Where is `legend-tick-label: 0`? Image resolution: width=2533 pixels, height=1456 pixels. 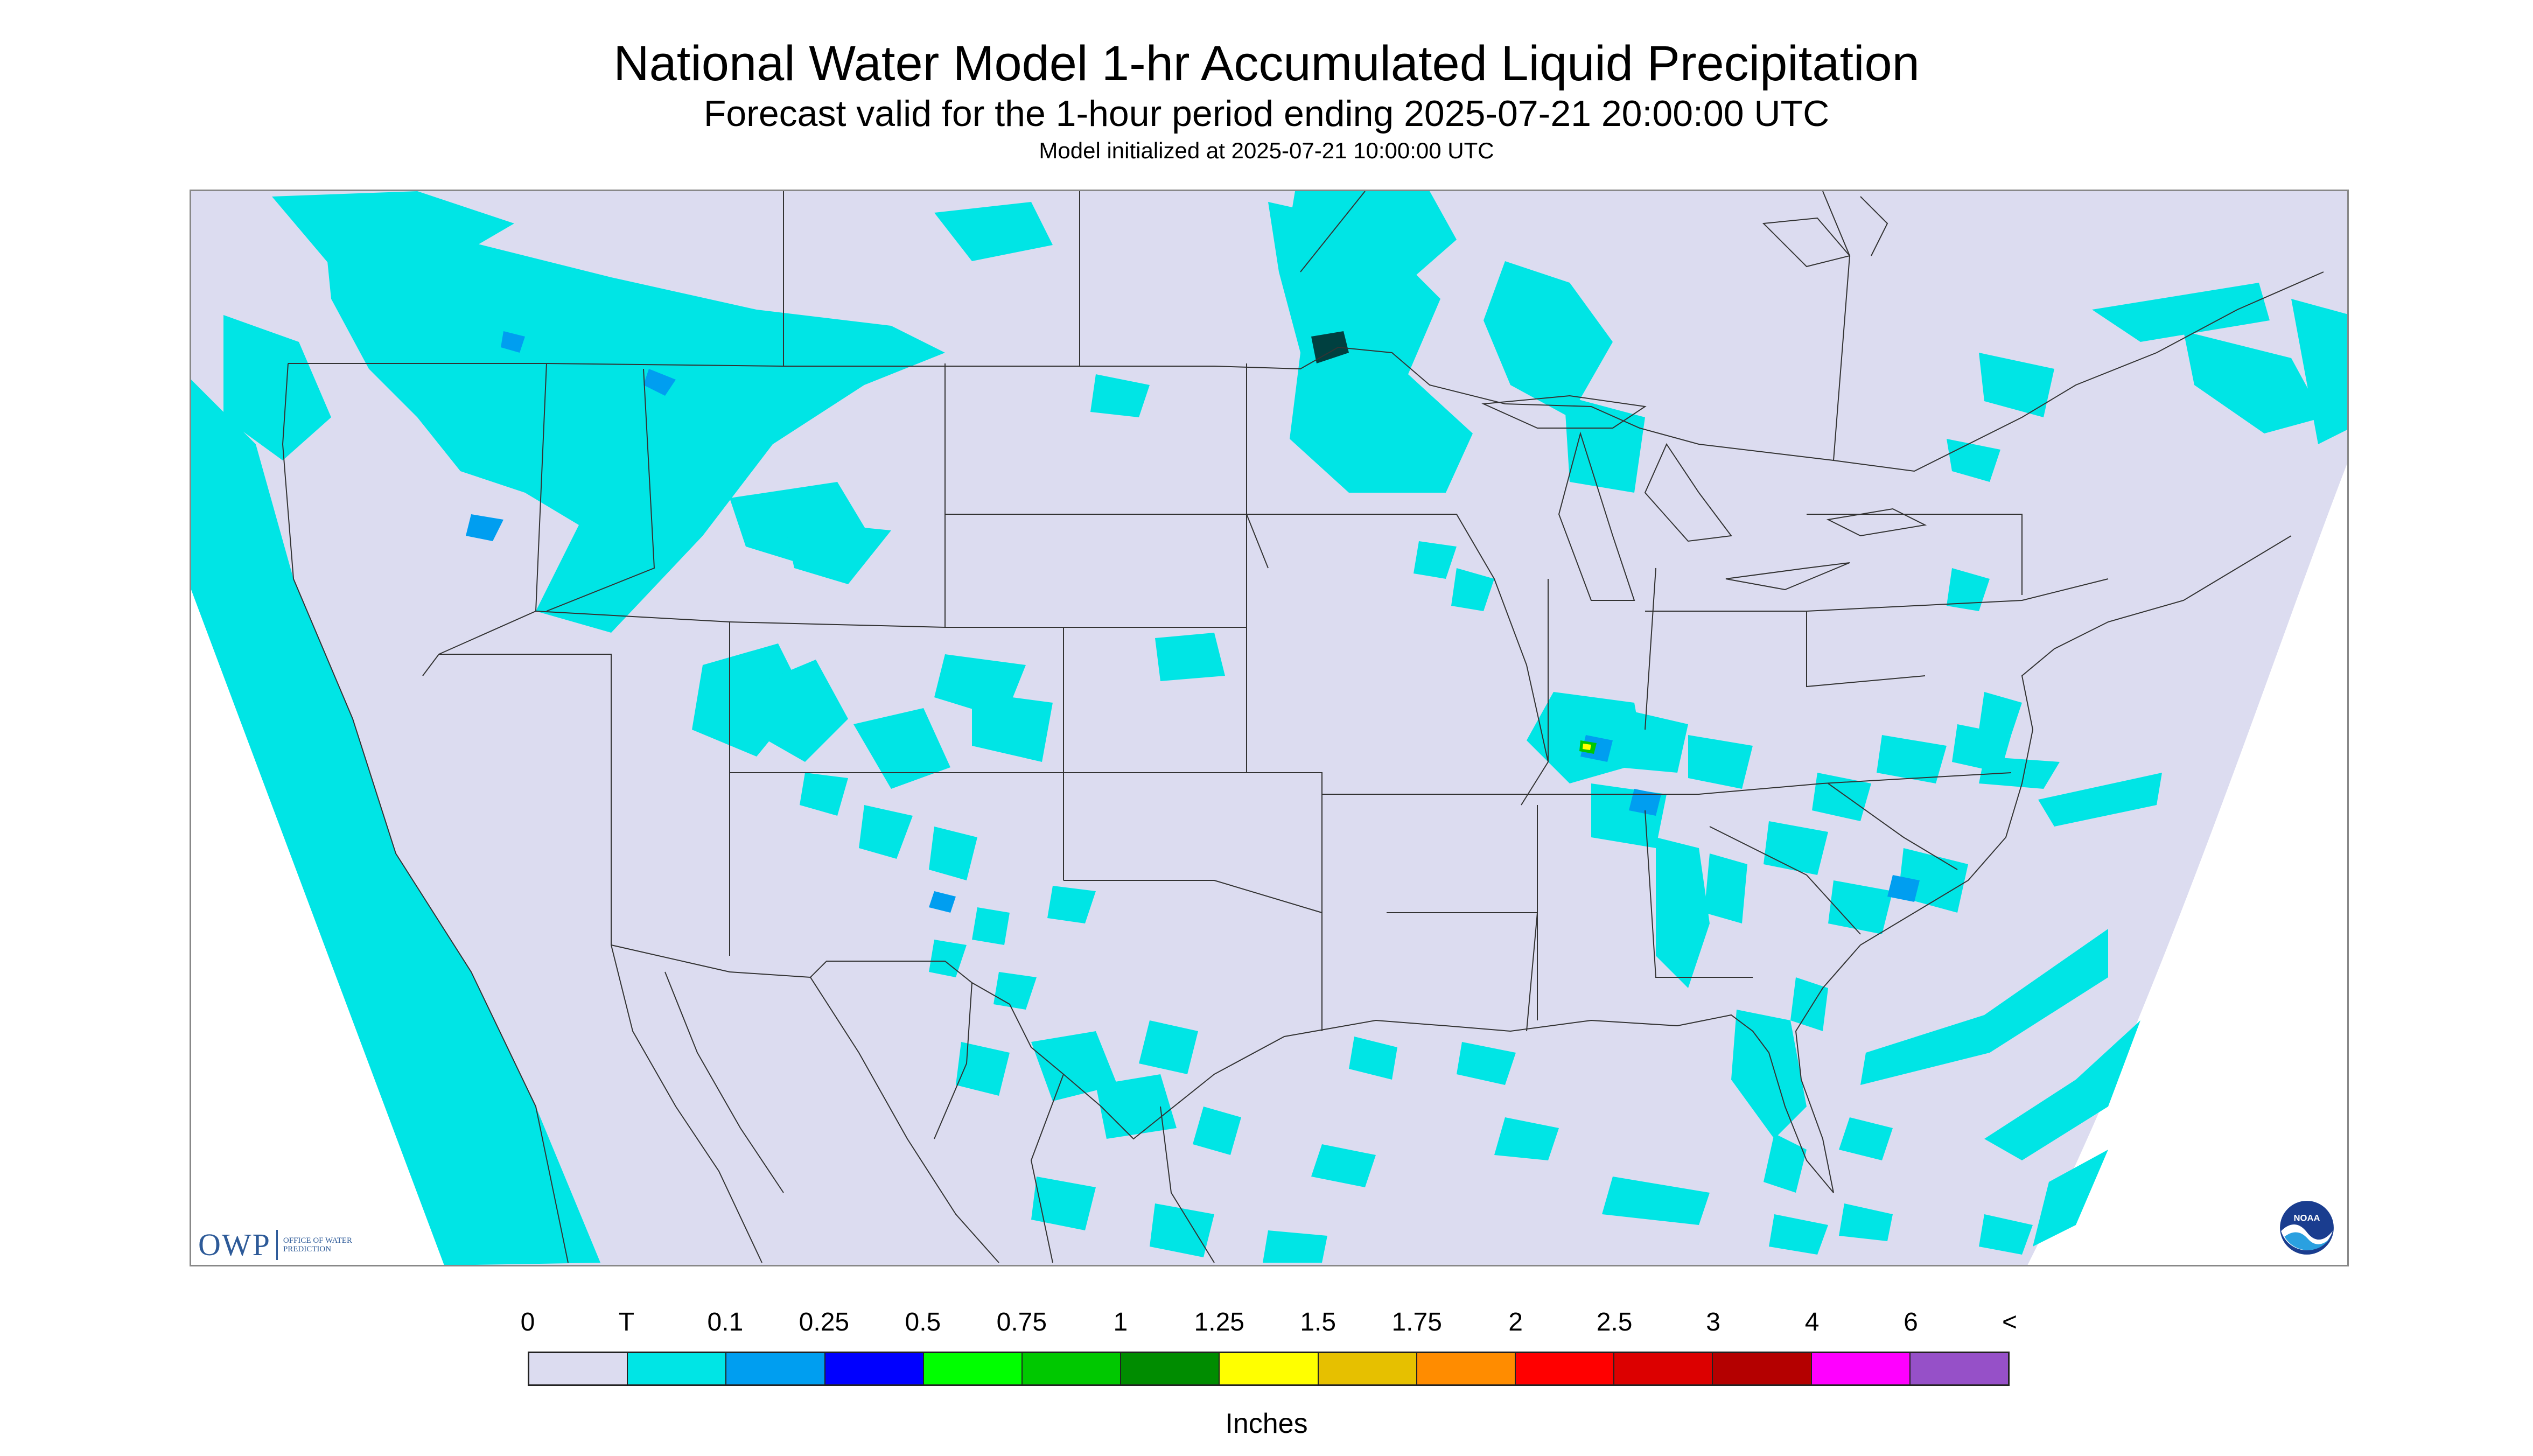
legend-tick-label: 0 is located at coordinates (527, 1322).